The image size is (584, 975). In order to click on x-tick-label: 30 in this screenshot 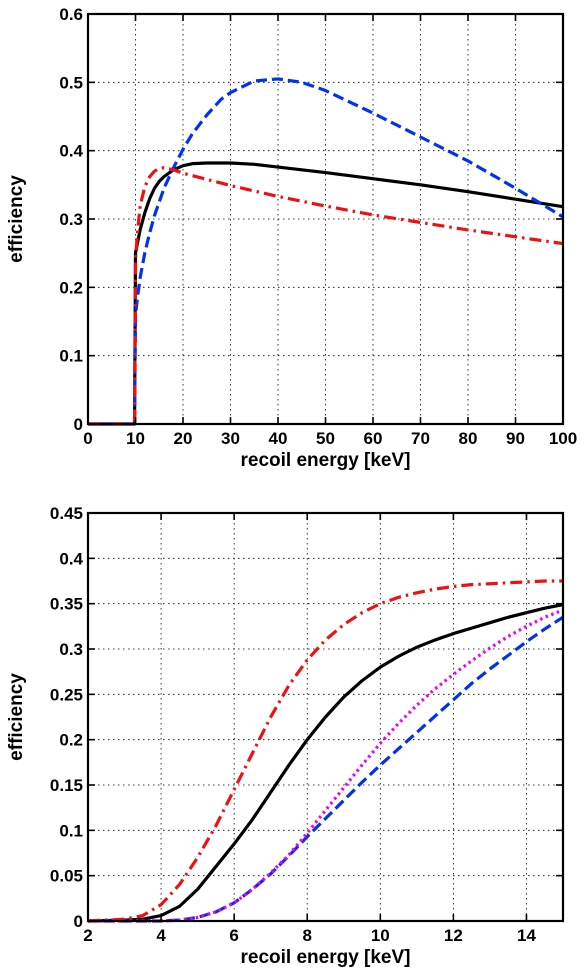, I will do `click(230, 438)`.